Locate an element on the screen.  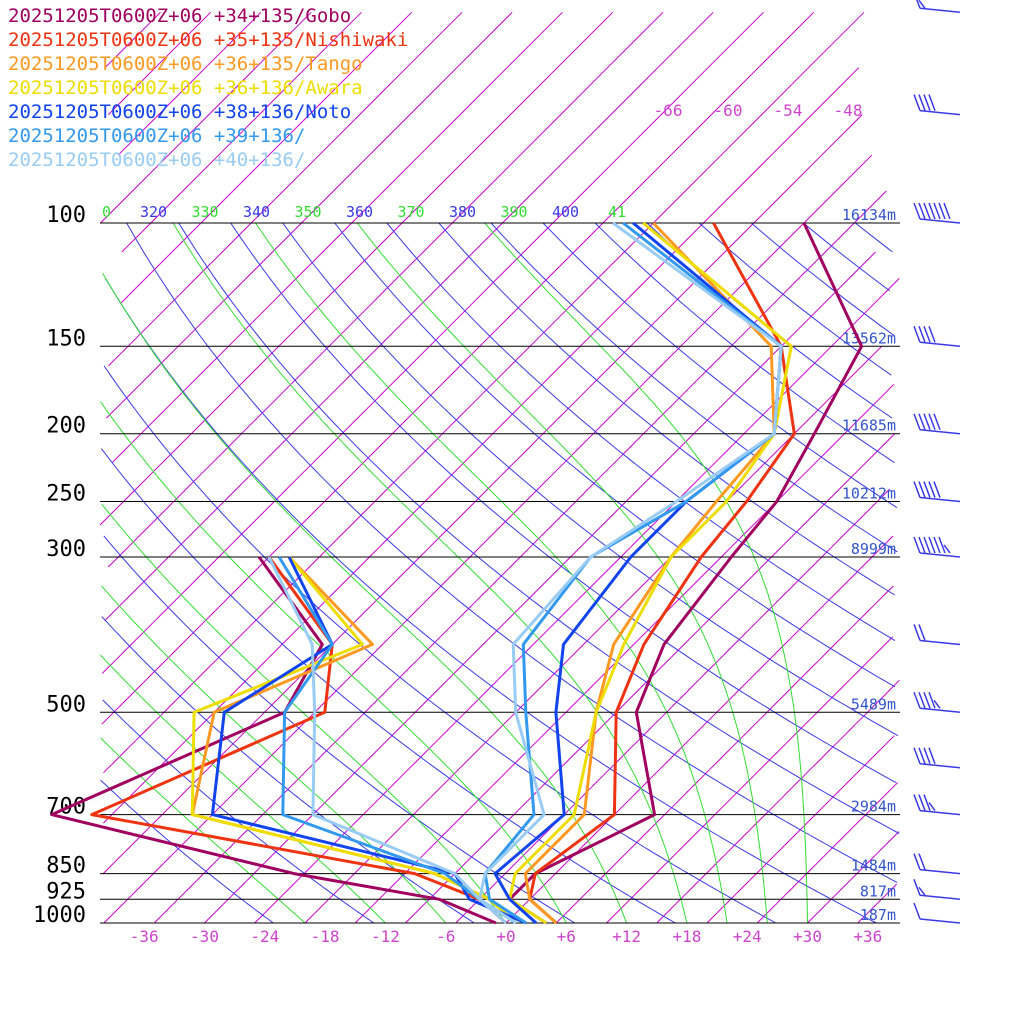
temperature-tick-label: +30 is located at coordinates (807, 936).